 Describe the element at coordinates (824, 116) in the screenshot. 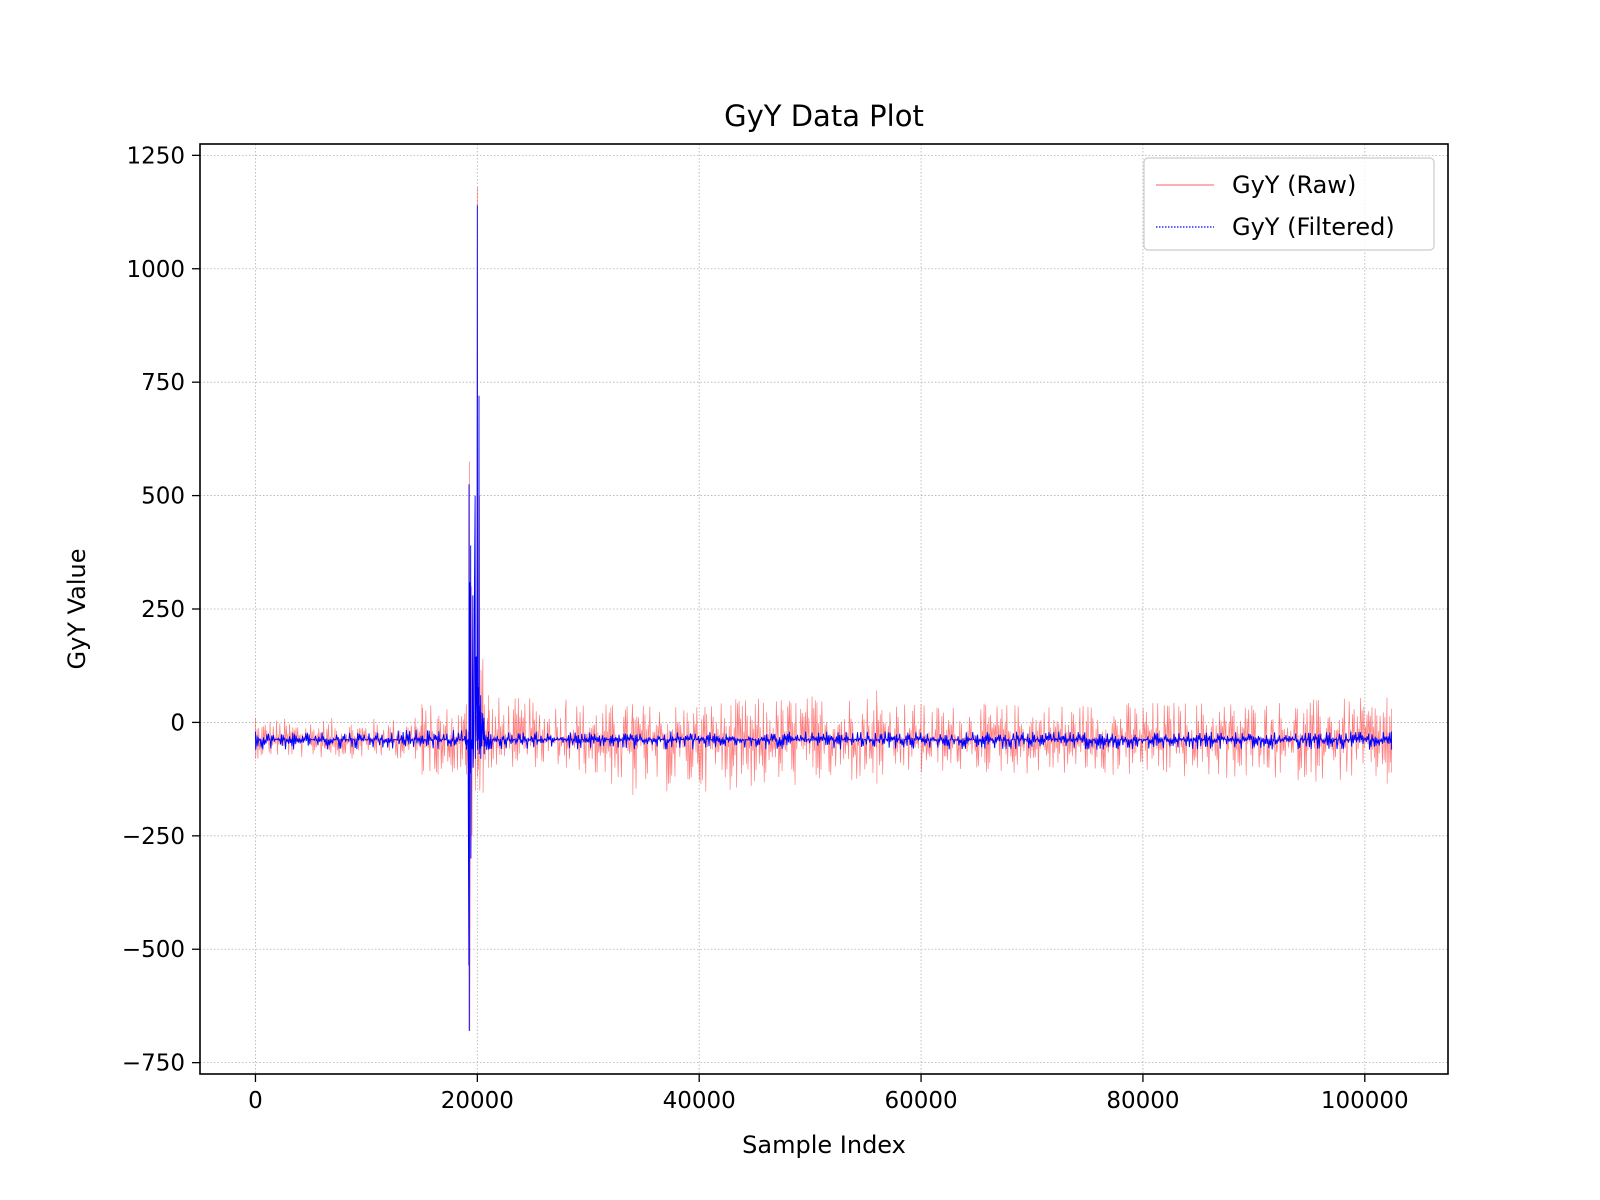

I see `chart-title: GyY Data Plot` at that location.